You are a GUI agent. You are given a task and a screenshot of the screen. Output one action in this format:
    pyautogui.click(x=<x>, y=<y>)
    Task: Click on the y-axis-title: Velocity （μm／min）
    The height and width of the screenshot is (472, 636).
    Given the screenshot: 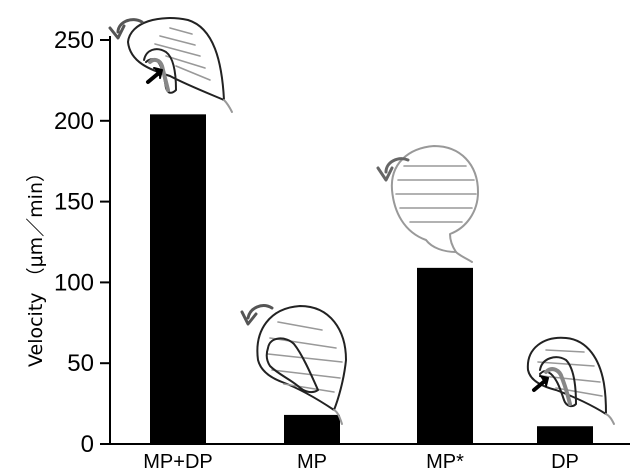 What is the action you would take?
    pyautogui.click(x=36, y=265)
    